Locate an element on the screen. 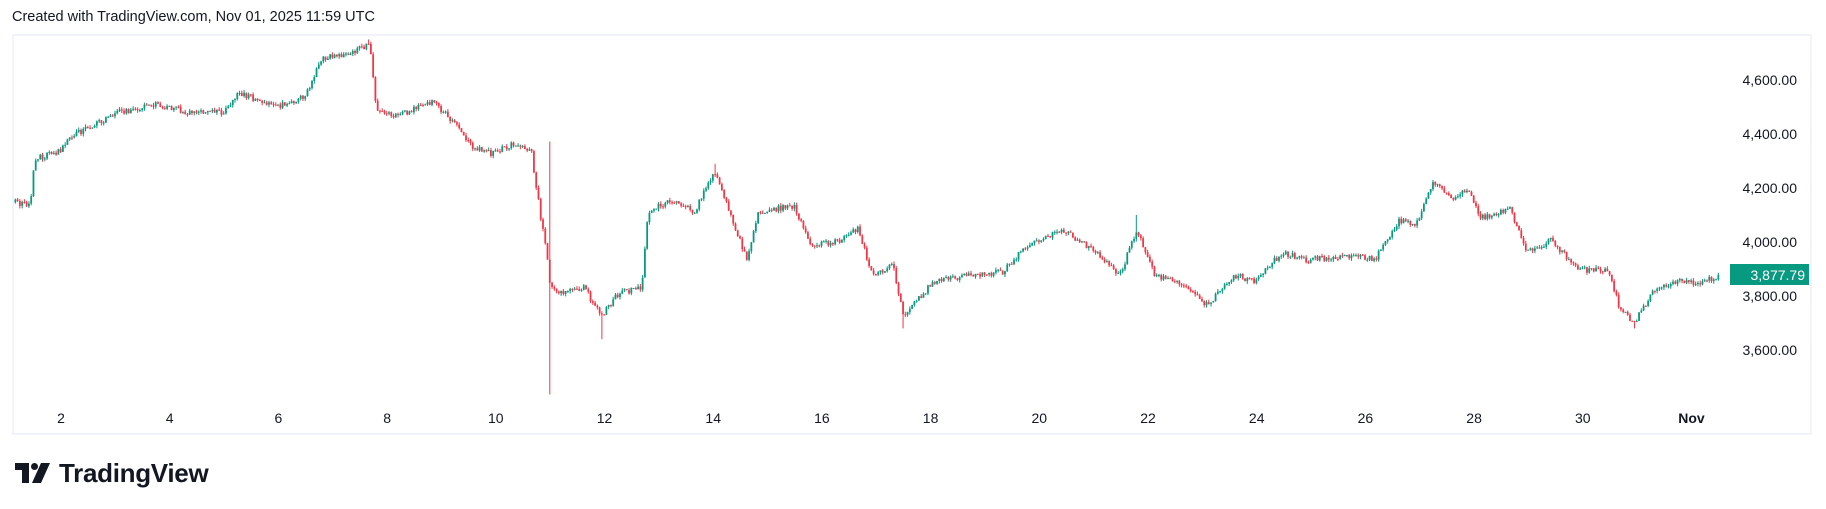 This screenshot has height=509, width=1826. date-tick-label: 24 is located at coordinates (1257, 418).